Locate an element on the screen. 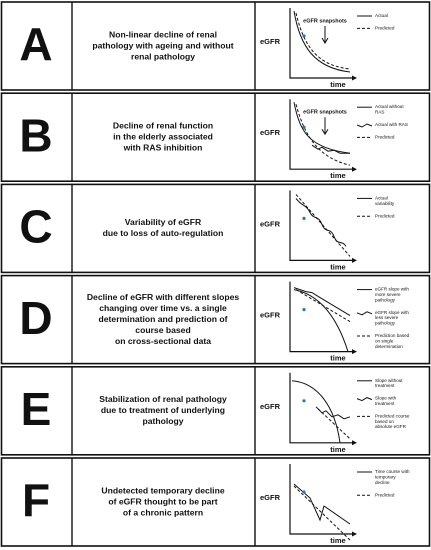  description-line: of eGFR thought to be part is located at coordinates (162, 501).